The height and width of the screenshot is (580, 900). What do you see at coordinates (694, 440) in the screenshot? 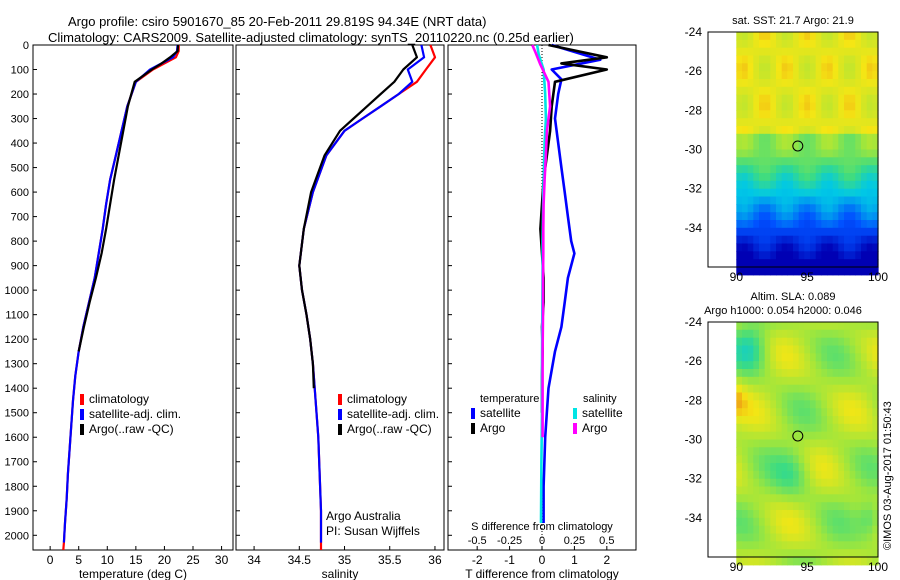
I see `y-tick-label: -30` at bounding box center [694, 440].